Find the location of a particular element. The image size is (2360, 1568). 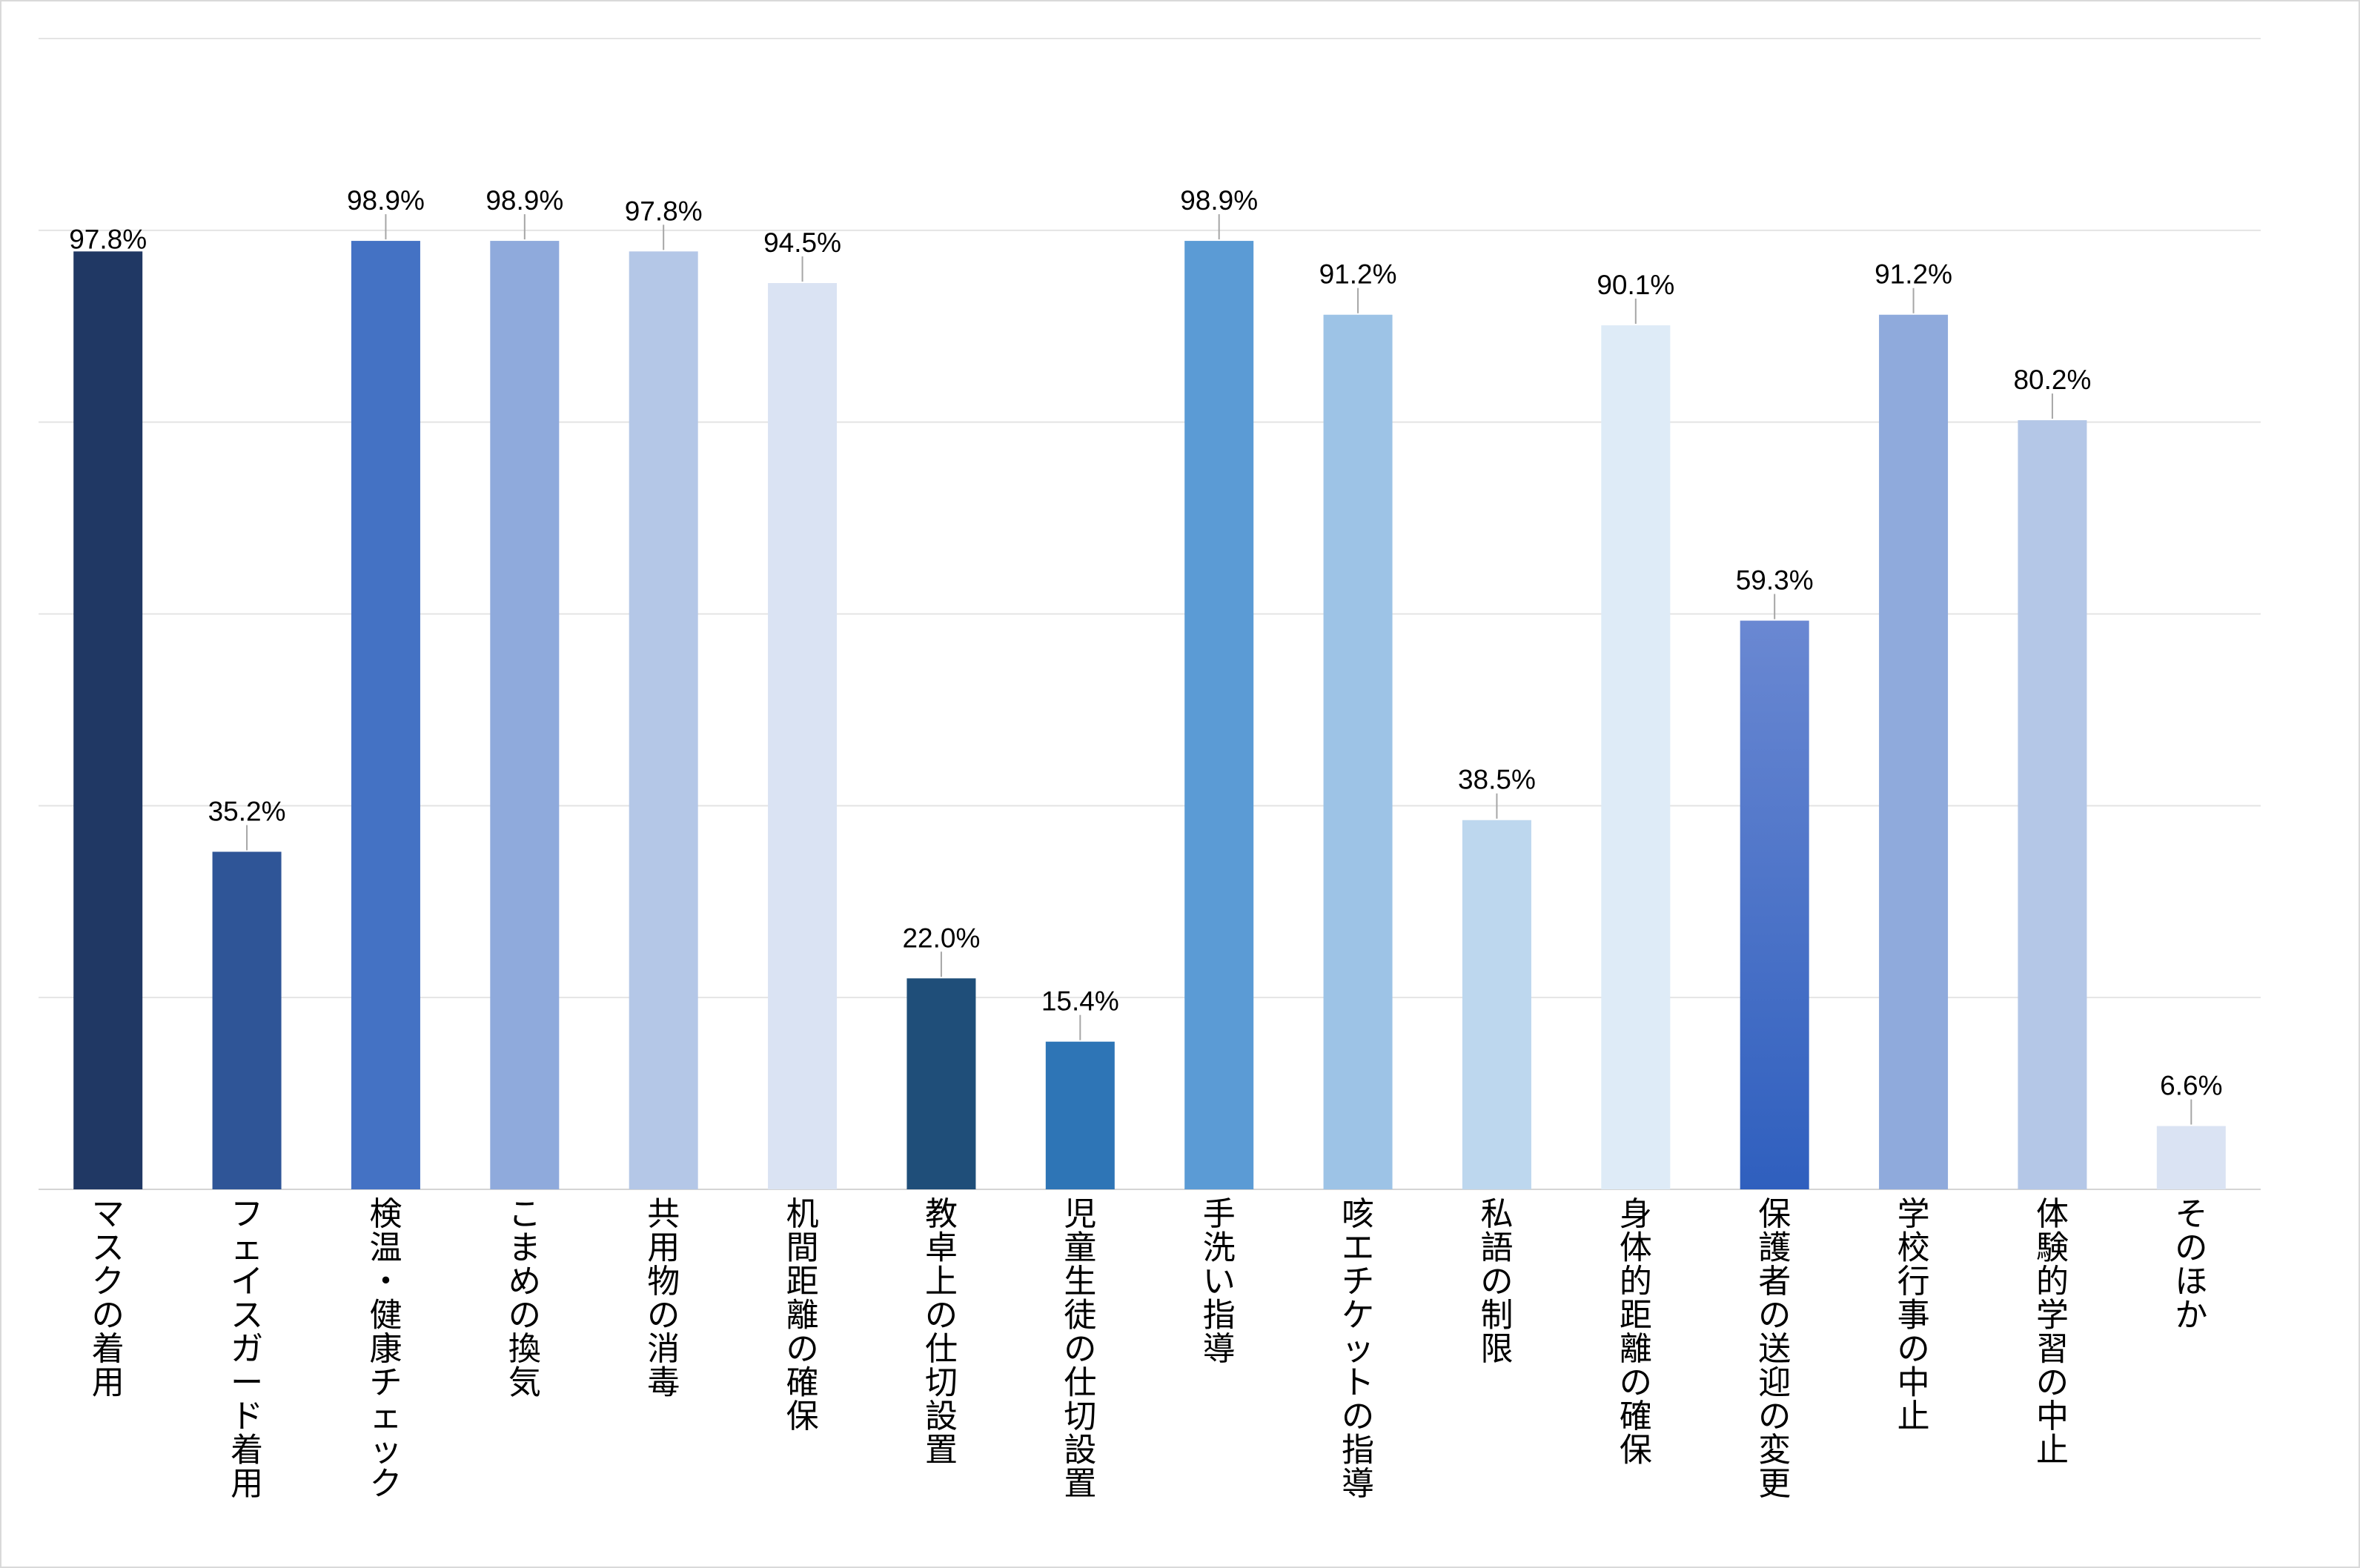

category-label: 検温・健康チェック is located at coordinates (386, 1349).